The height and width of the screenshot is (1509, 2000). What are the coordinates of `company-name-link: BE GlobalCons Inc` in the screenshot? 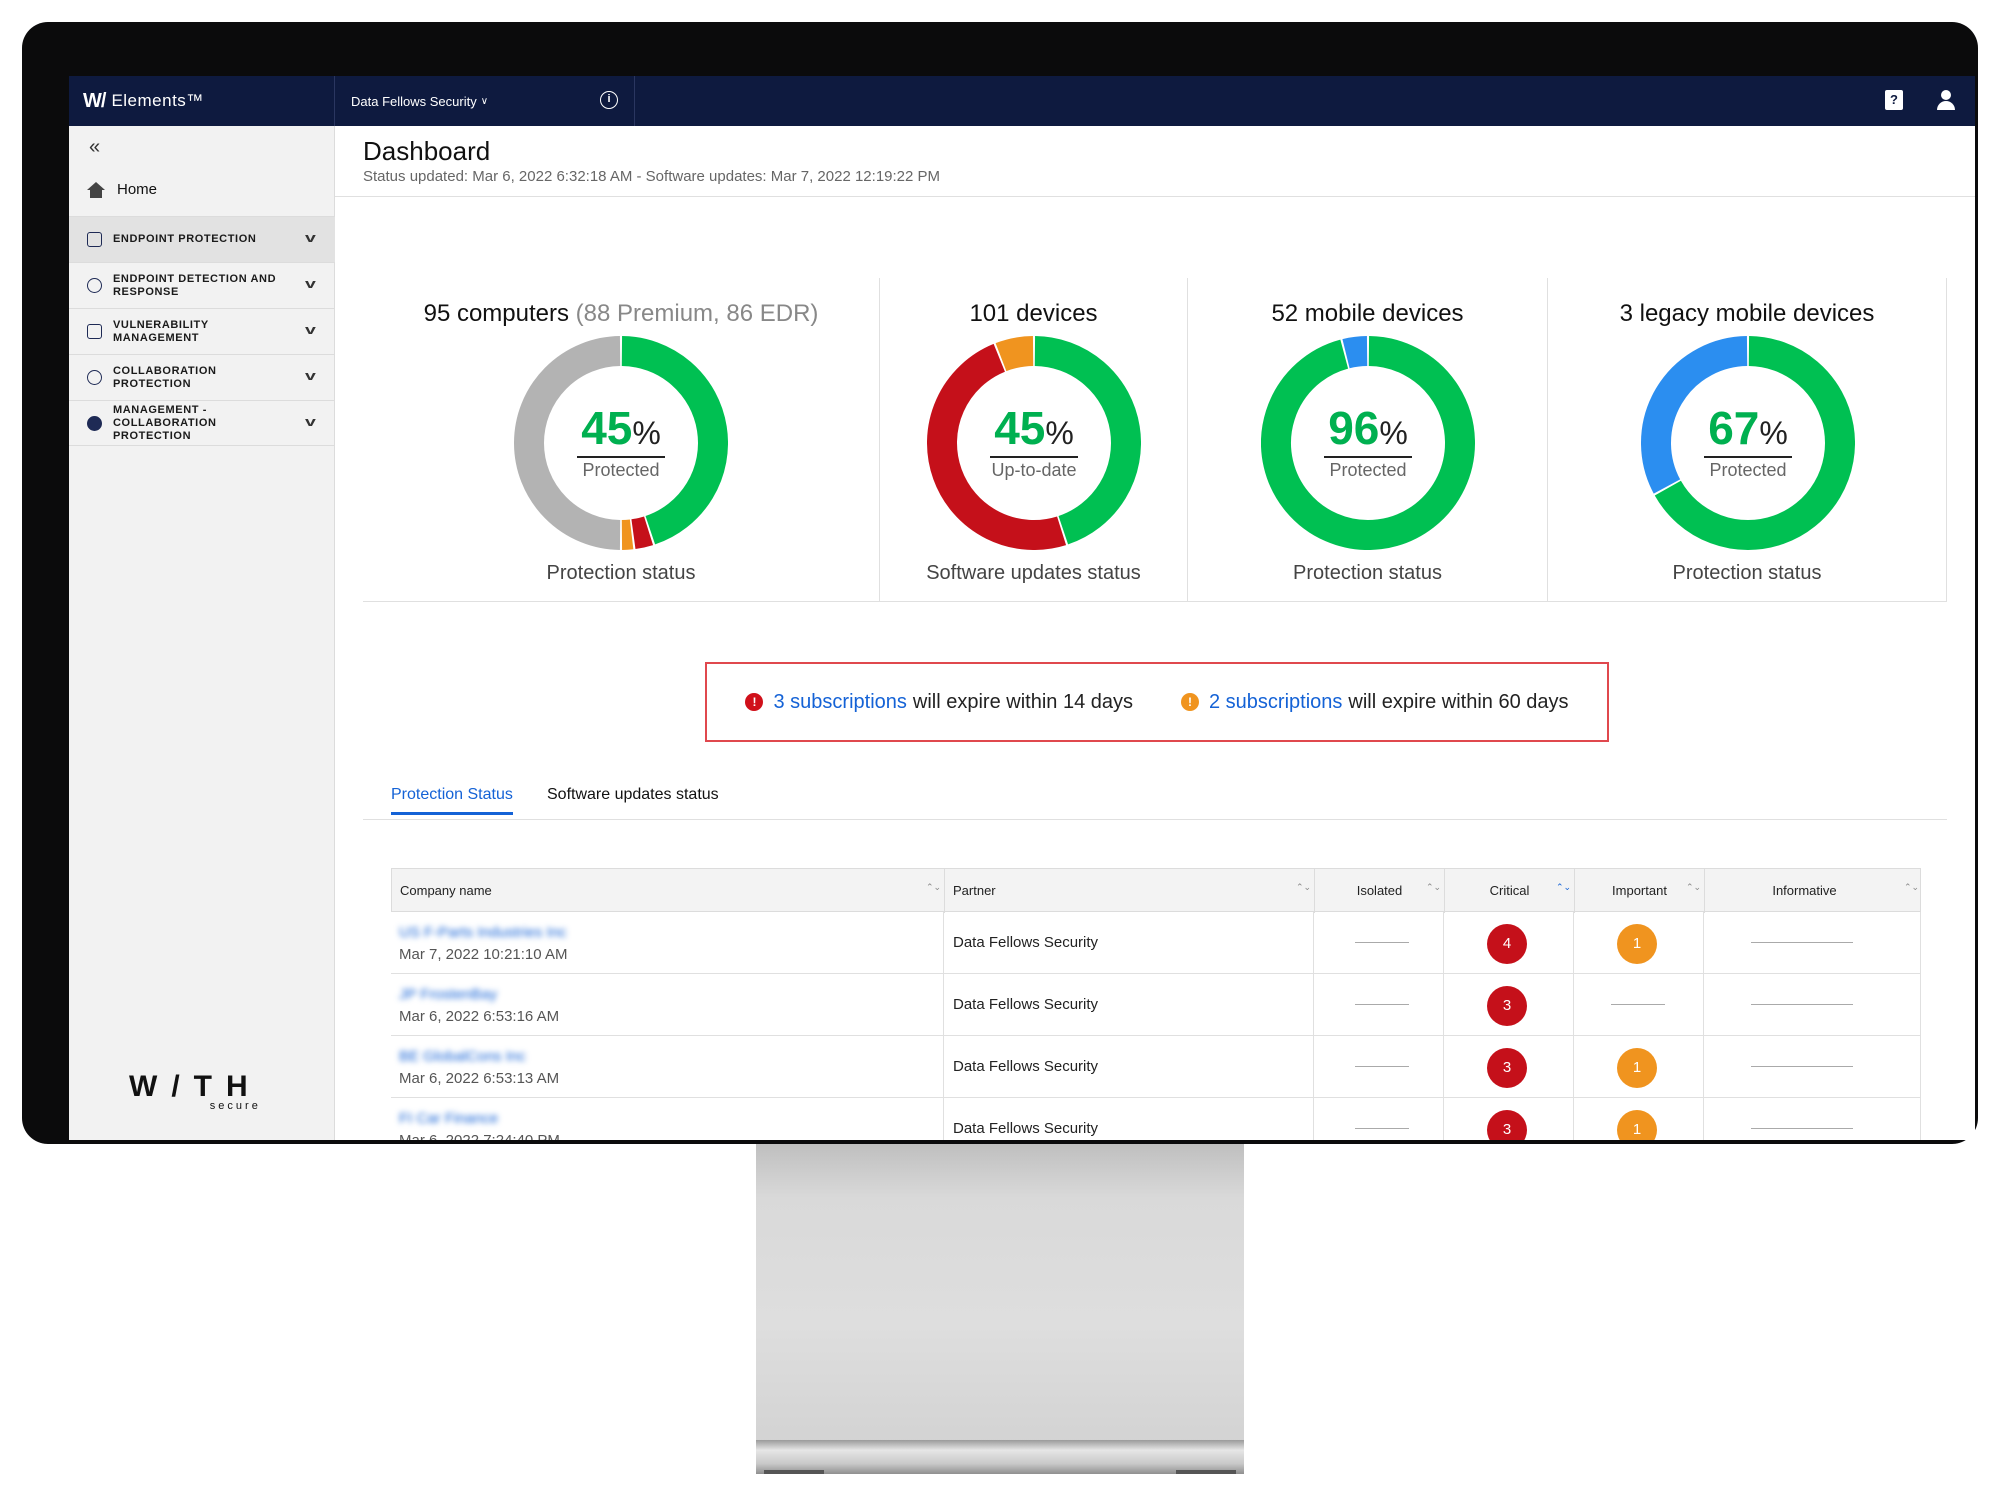 It's located at (462, 1056).